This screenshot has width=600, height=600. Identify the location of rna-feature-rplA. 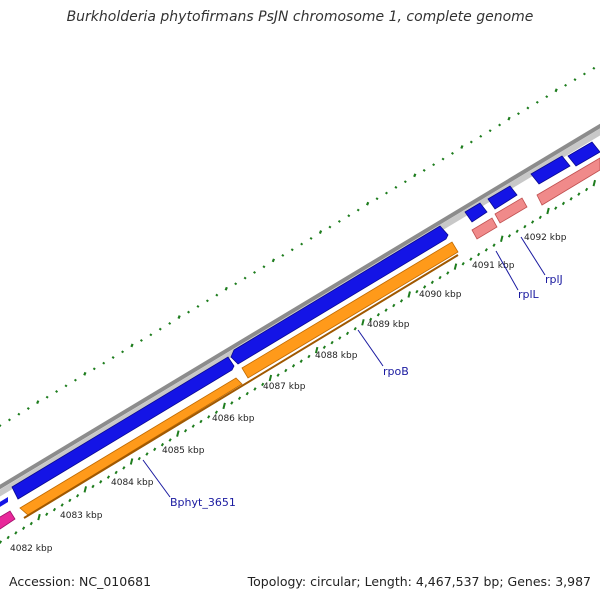
(568, 181).